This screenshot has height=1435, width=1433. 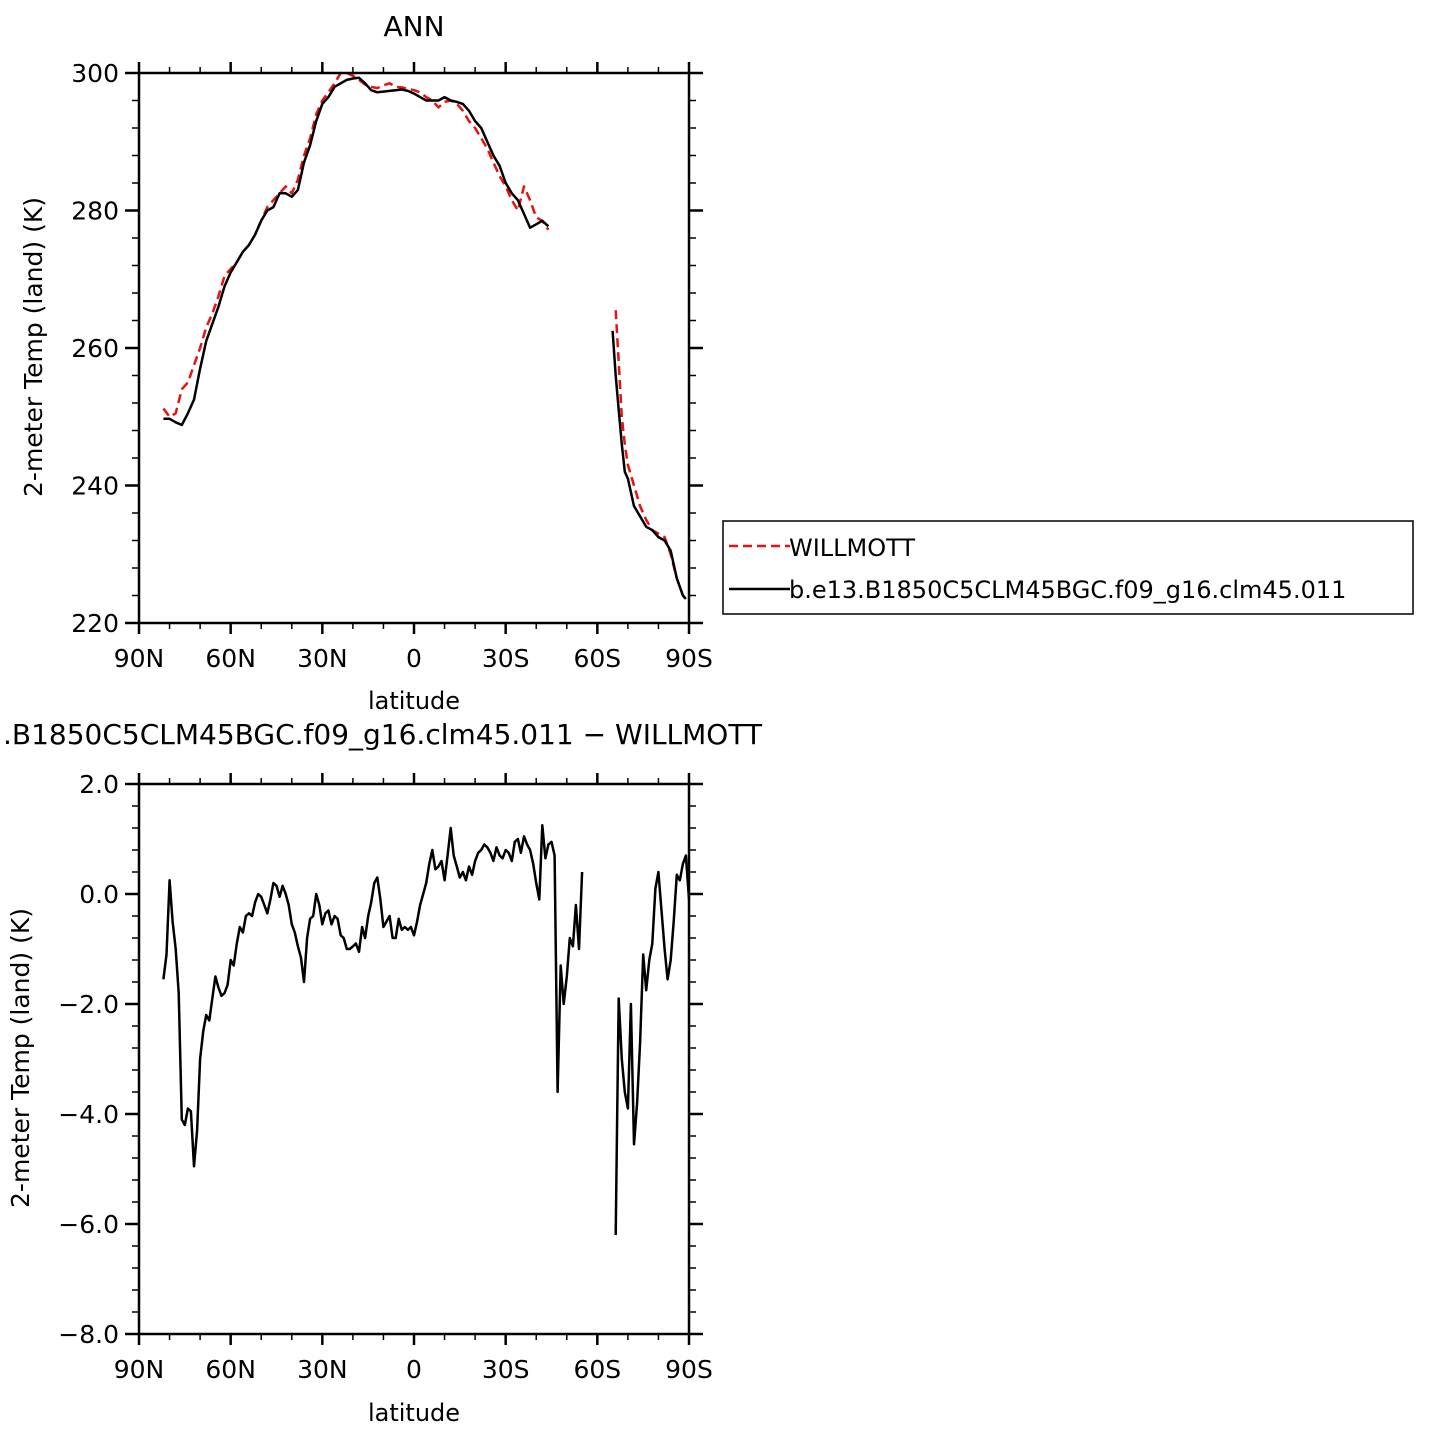 What do you see at coordinates (852, 548) in the screenshot?
I see `legend-label-willmott: WILLMOTT` at bounding box center [852, 548].